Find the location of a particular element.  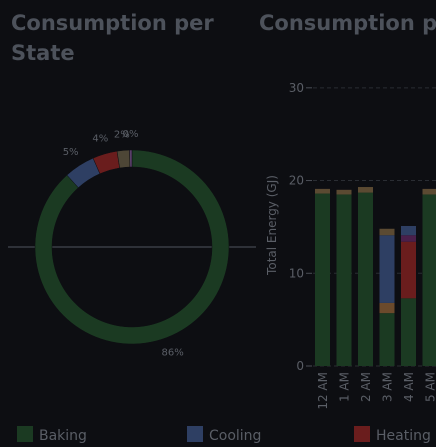

legend-label: Baking is located at coordinates (63, 436).